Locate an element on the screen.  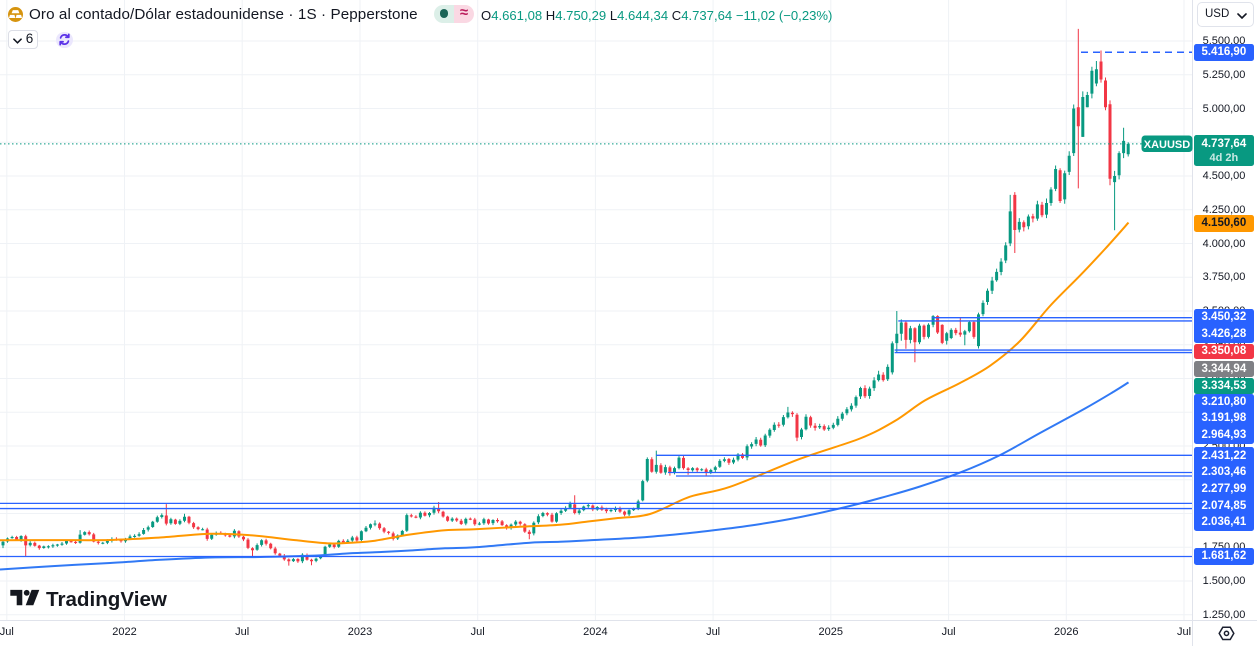
svg-text: XAUUSD is located at coordinates (1167, 145).